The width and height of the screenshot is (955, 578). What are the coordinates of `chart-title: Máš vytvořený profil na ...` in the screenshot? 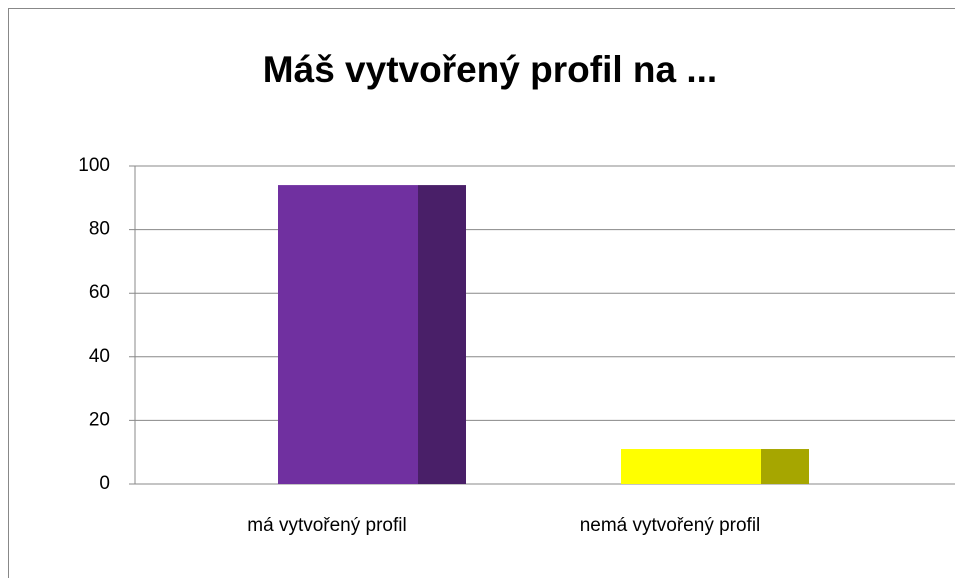 It's located at (490, 69).